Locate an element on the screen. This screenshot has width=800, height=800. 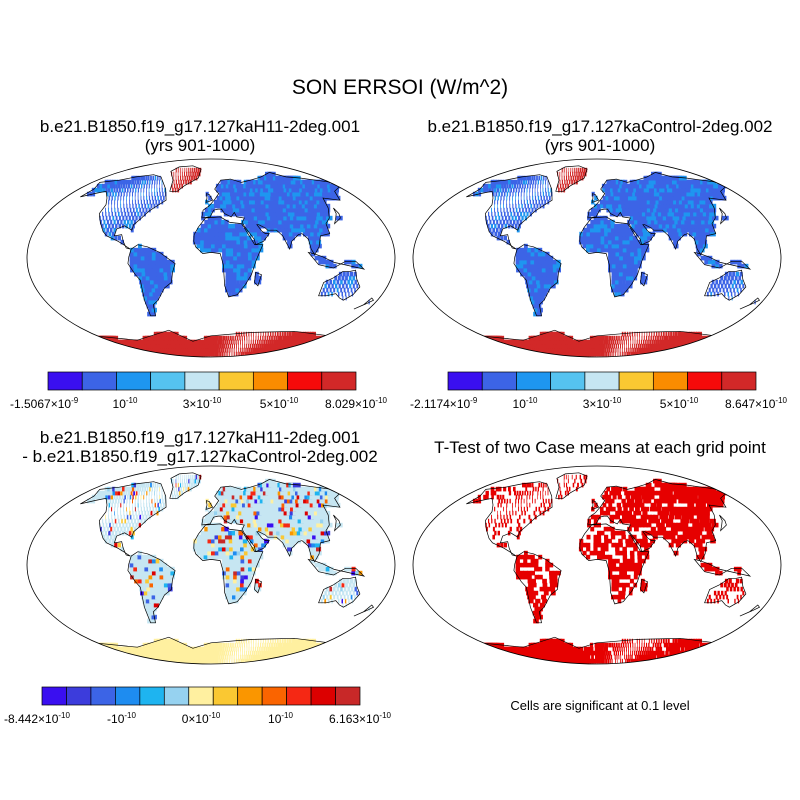
colorbar-swatch is located at coordinates (636, 381).